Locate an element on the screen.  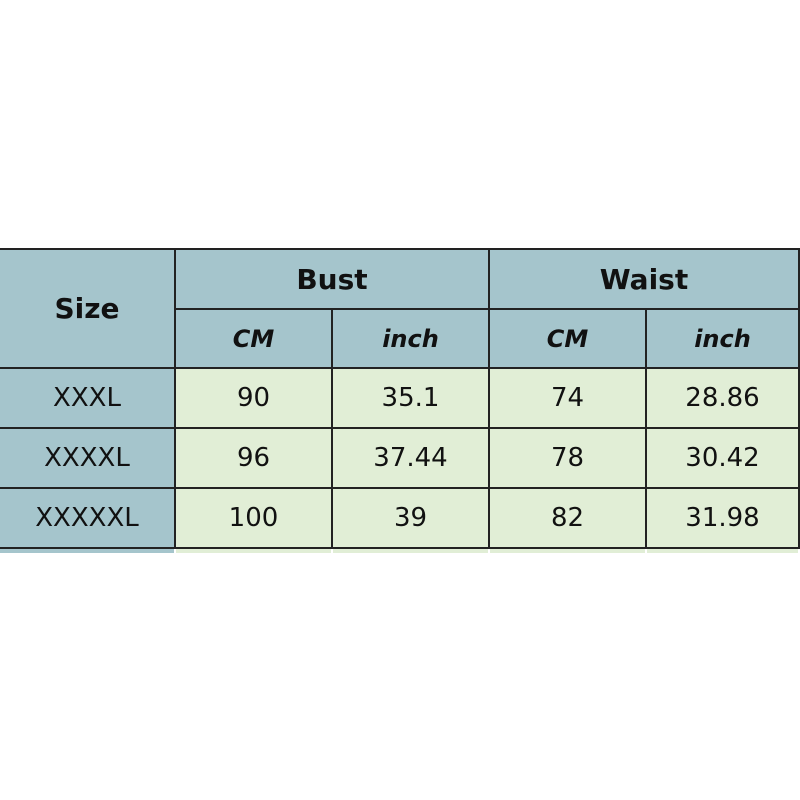
size-cell: XXXL is located at coordinates (88, 399).